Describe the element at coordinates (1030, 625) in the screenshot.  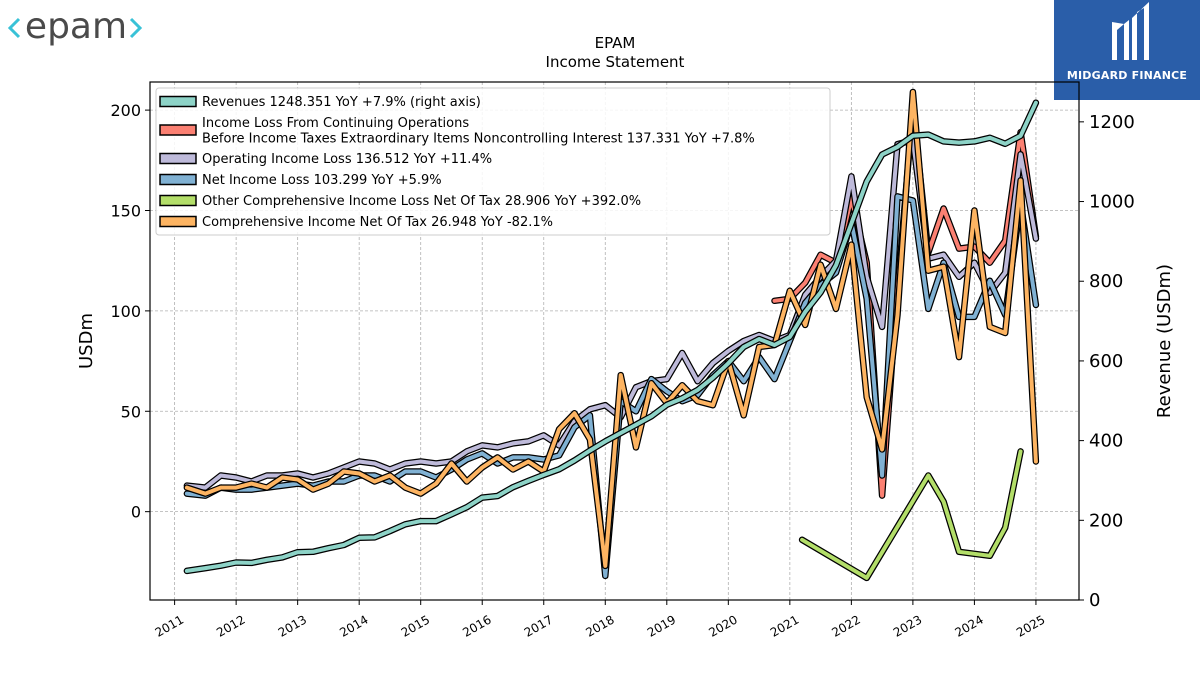
I see `x-tick-label: 2025` at that location.